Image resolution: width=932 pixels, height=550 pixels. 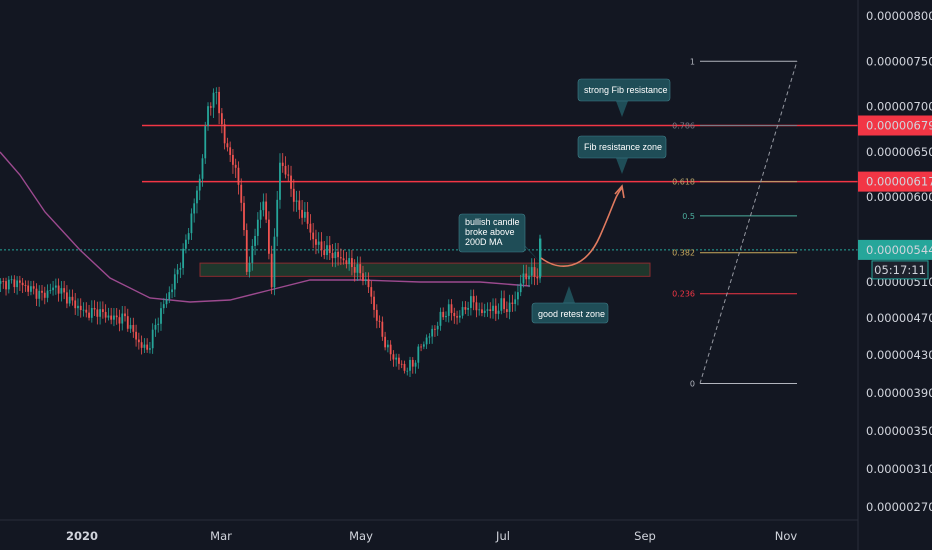 What do you see at coordinates (484, 242) in the screenshot?
I see `callout-text: 200D MA` at bounding box center [484, 242].